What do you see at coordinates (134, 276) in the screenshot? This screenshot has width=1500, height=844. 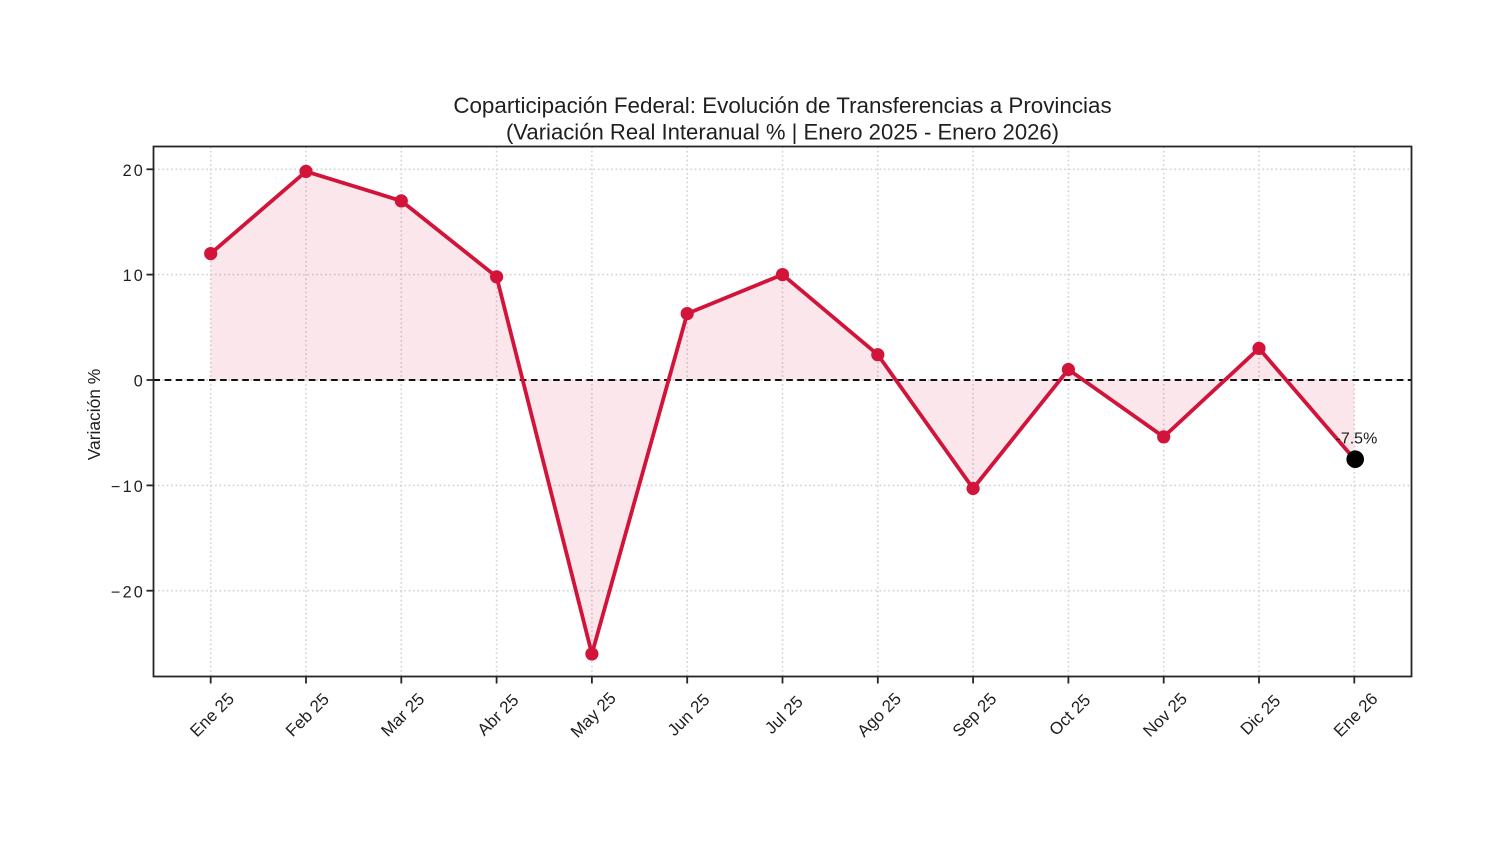 I see `svg-text: 10` at bounding box center [134, 276].